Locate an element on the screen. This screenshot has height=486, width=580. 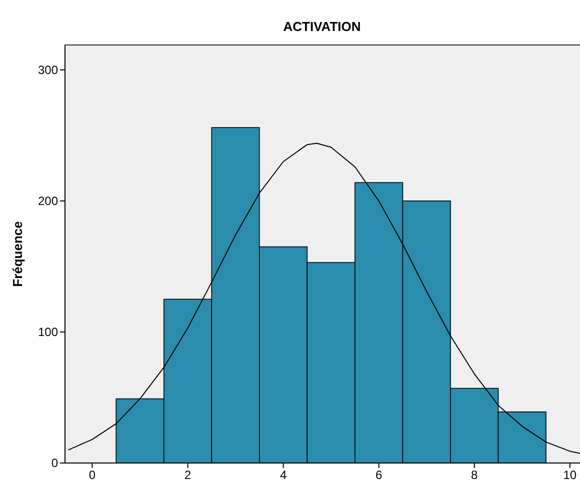
x-tick-label: 4 is located at coordinates (283, 475).